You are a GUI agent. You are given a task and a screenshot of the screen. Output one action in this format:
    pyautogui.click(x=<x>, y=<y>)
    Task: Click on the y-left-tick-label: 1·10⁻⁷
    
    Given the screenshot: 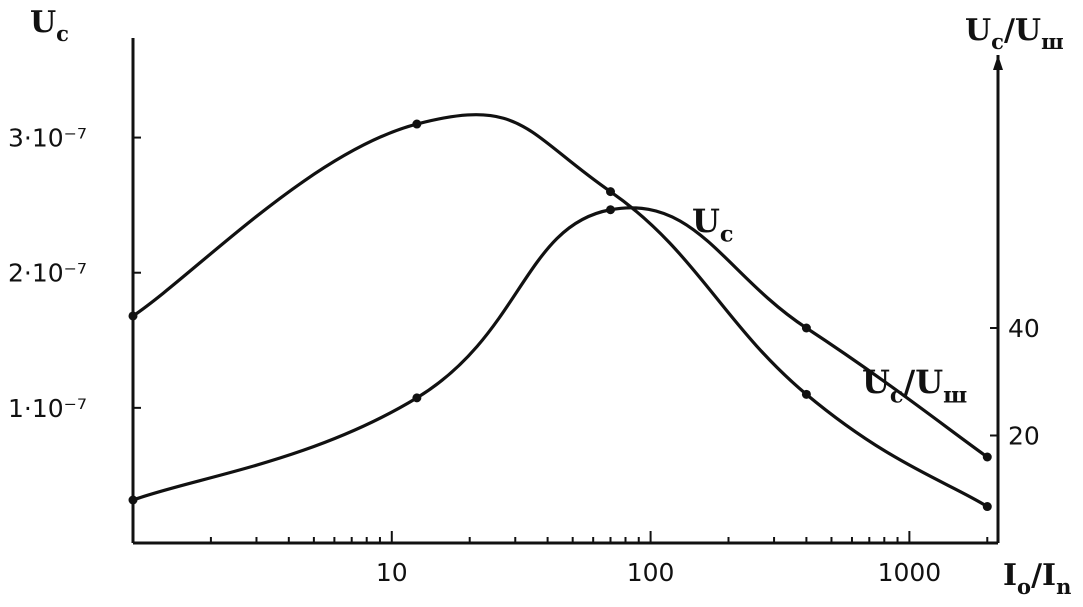 What is the action you would take?
    pyautogui.click(x=47, y=408)
    